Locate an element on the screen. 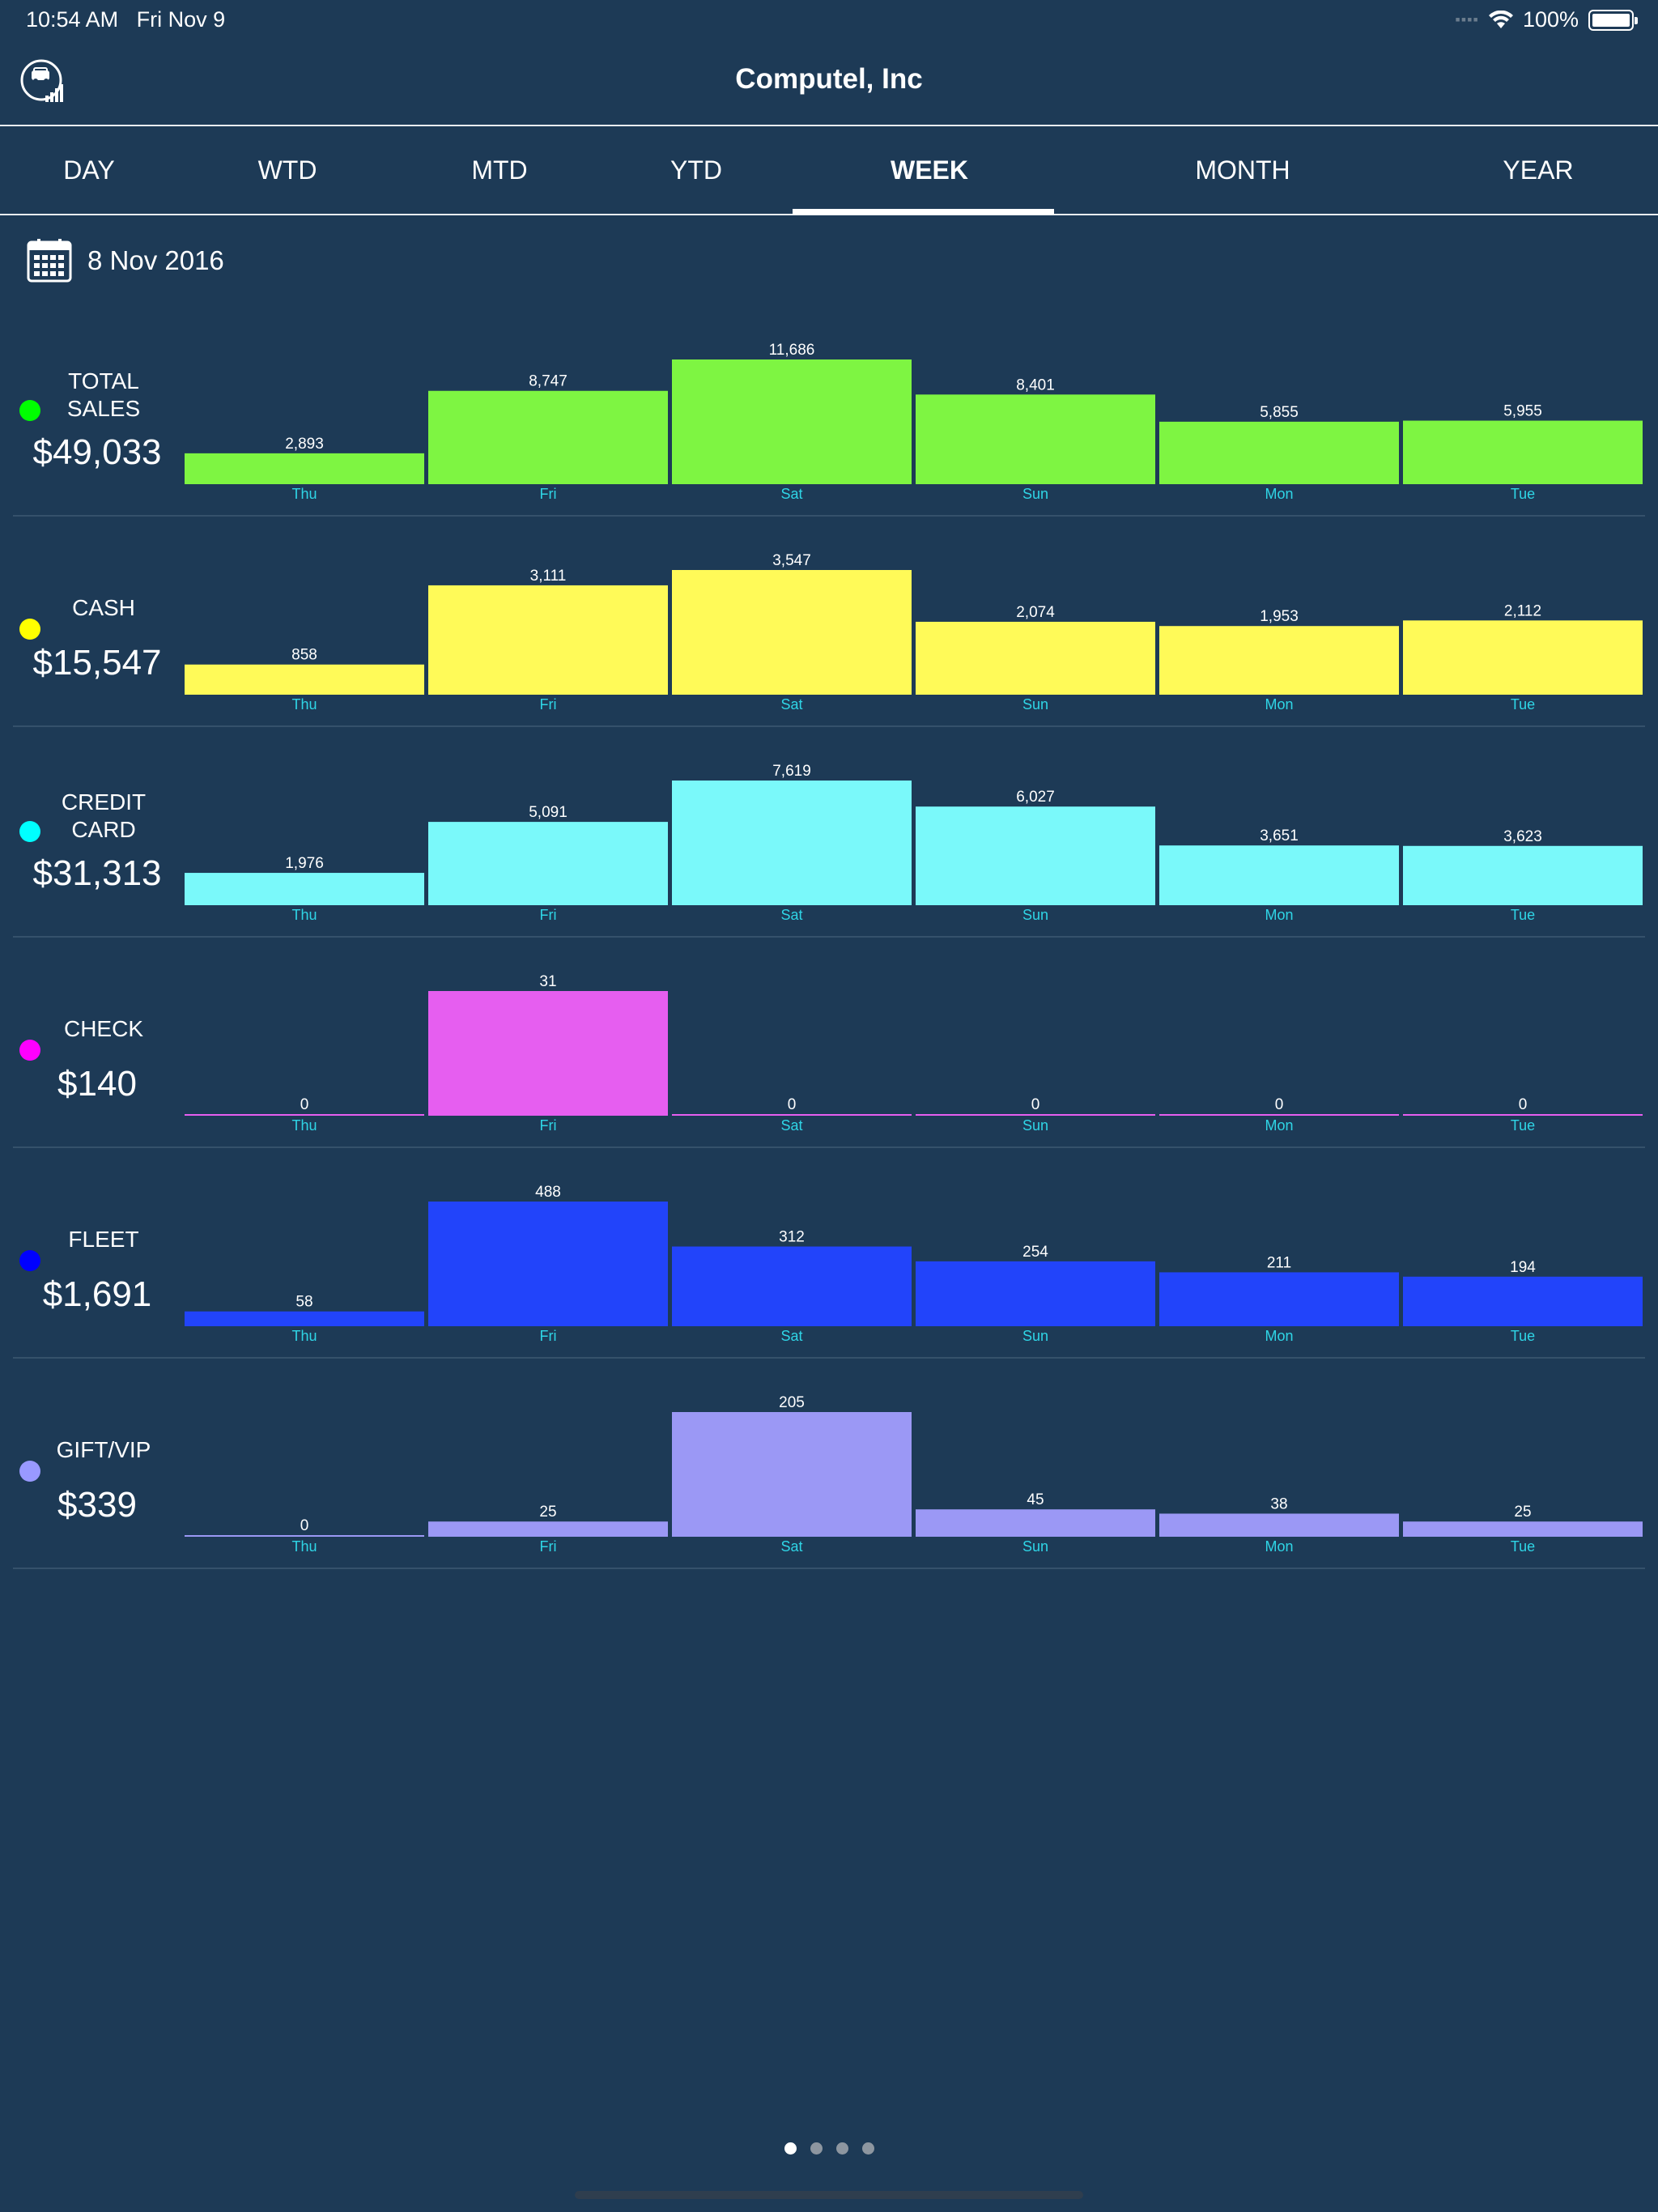  metric-total: $140 is located at coordinates (97, 1084).